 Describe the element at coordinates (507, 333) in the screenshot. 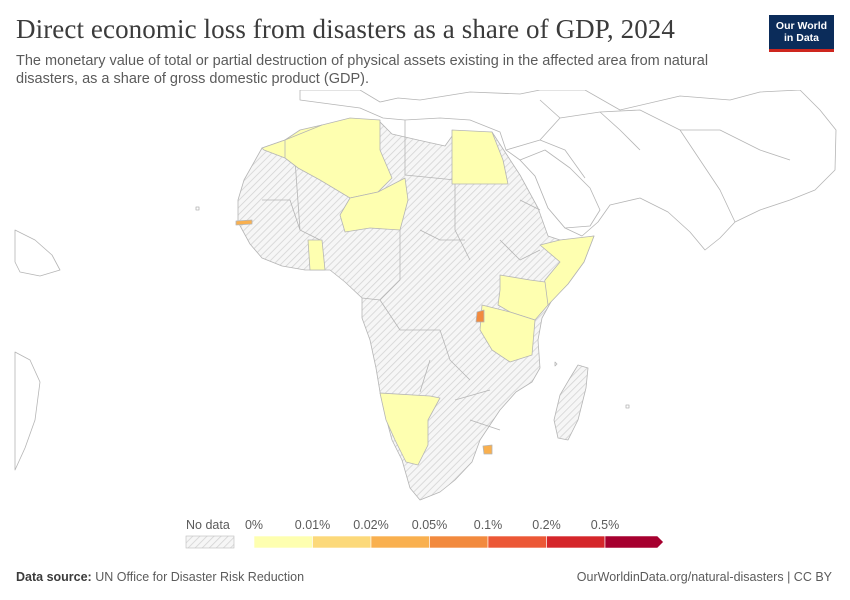

I see `country-tanzania` at that location.